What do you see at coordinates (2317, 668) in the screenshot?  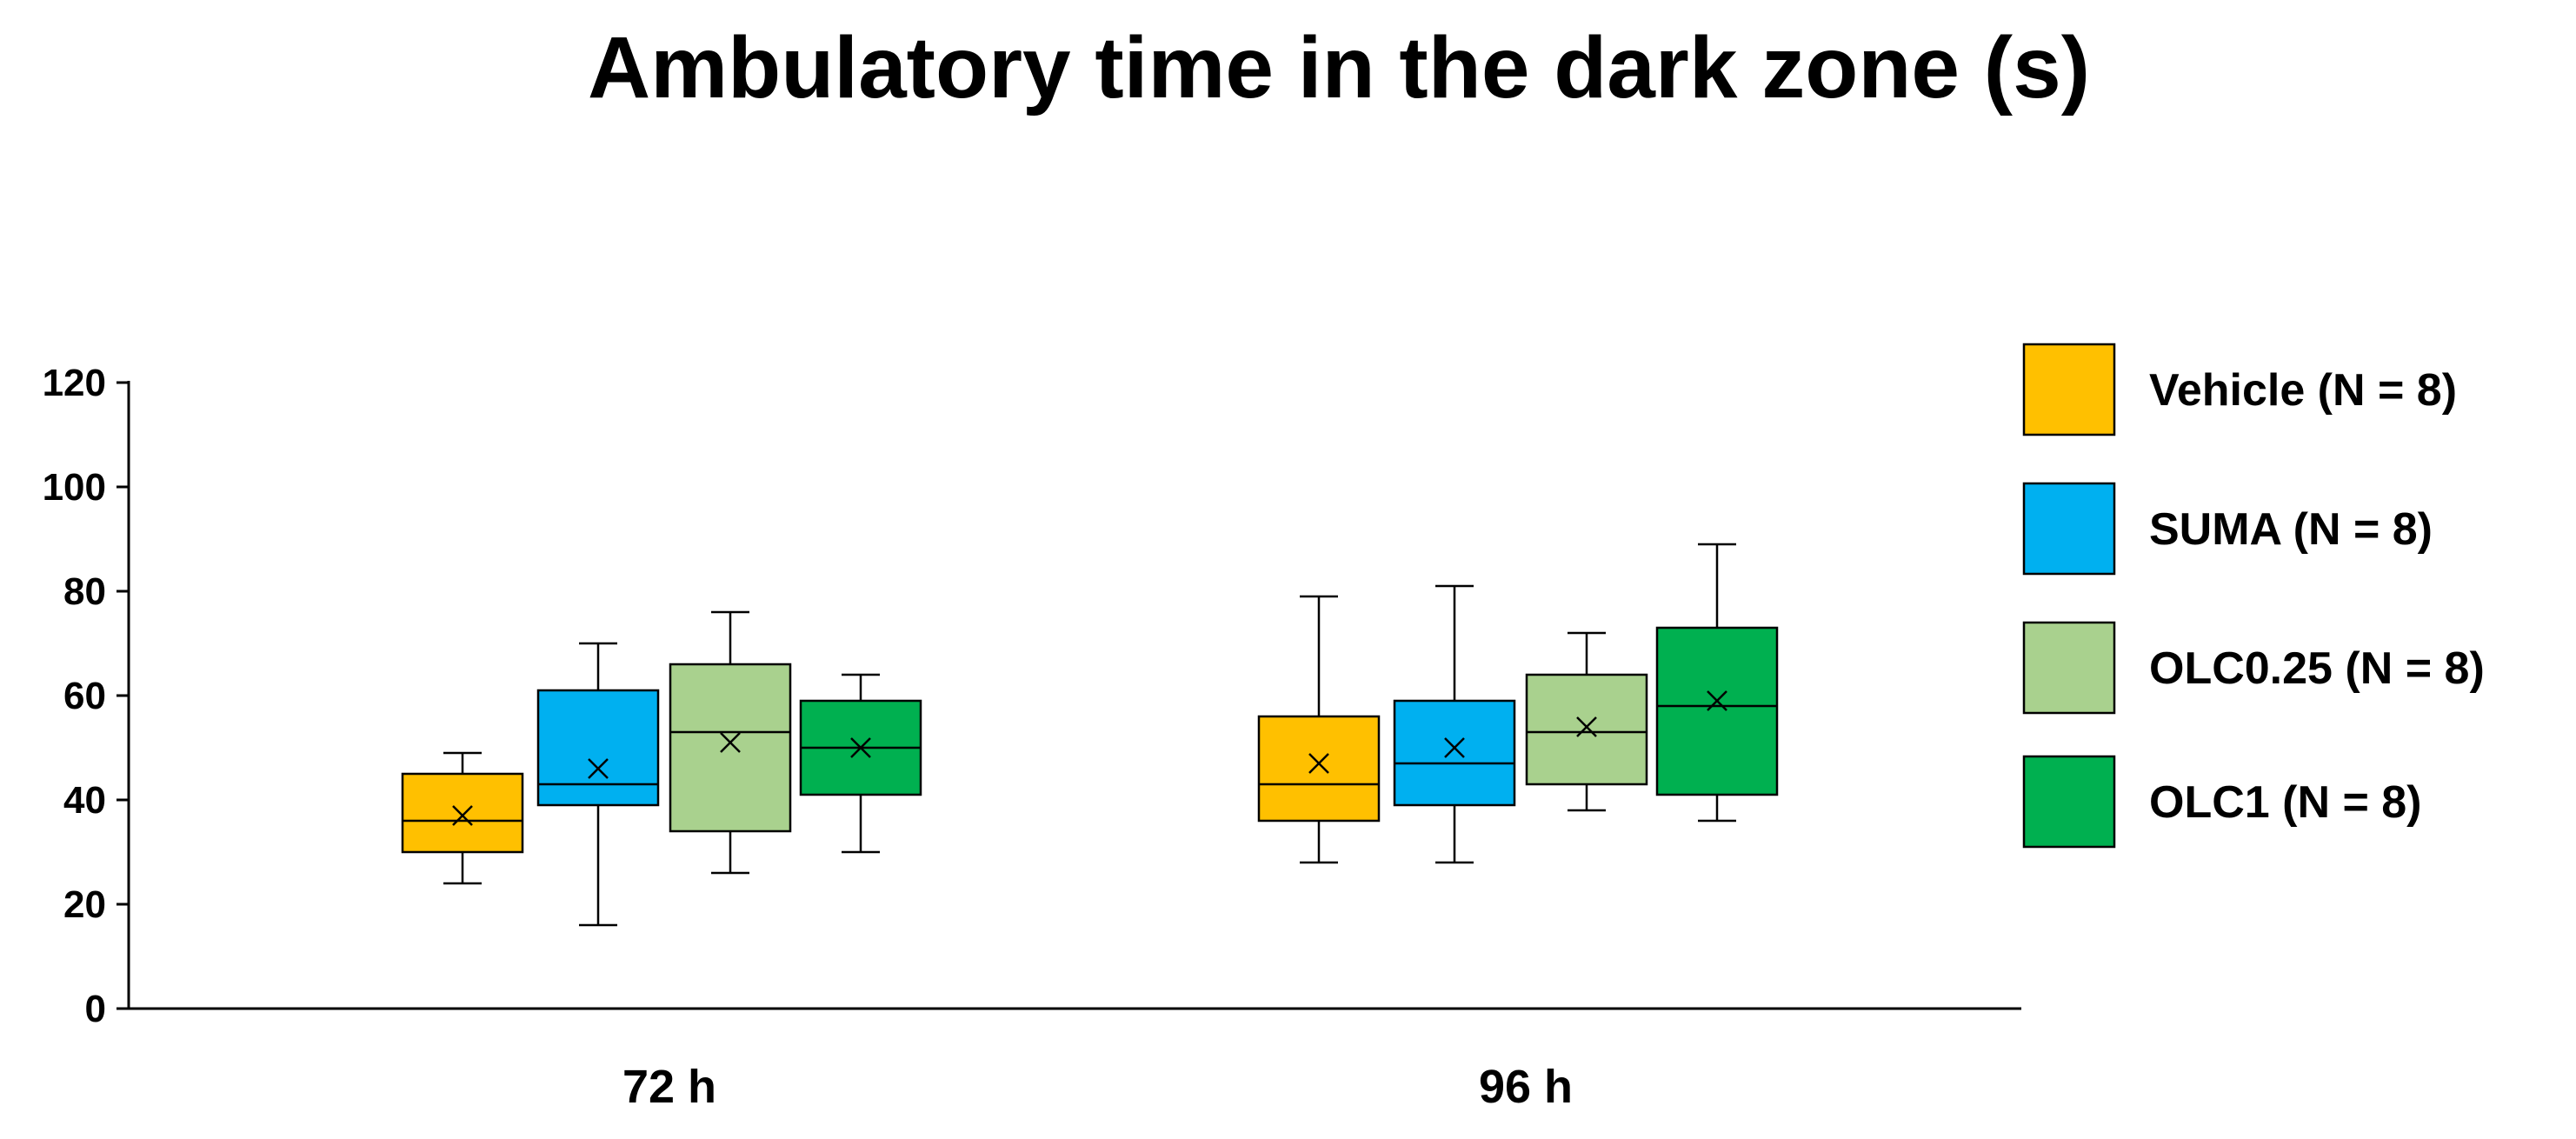 I see `legend-label: OLC0.25 (N = 8)` at bounding box center [2317, 668].